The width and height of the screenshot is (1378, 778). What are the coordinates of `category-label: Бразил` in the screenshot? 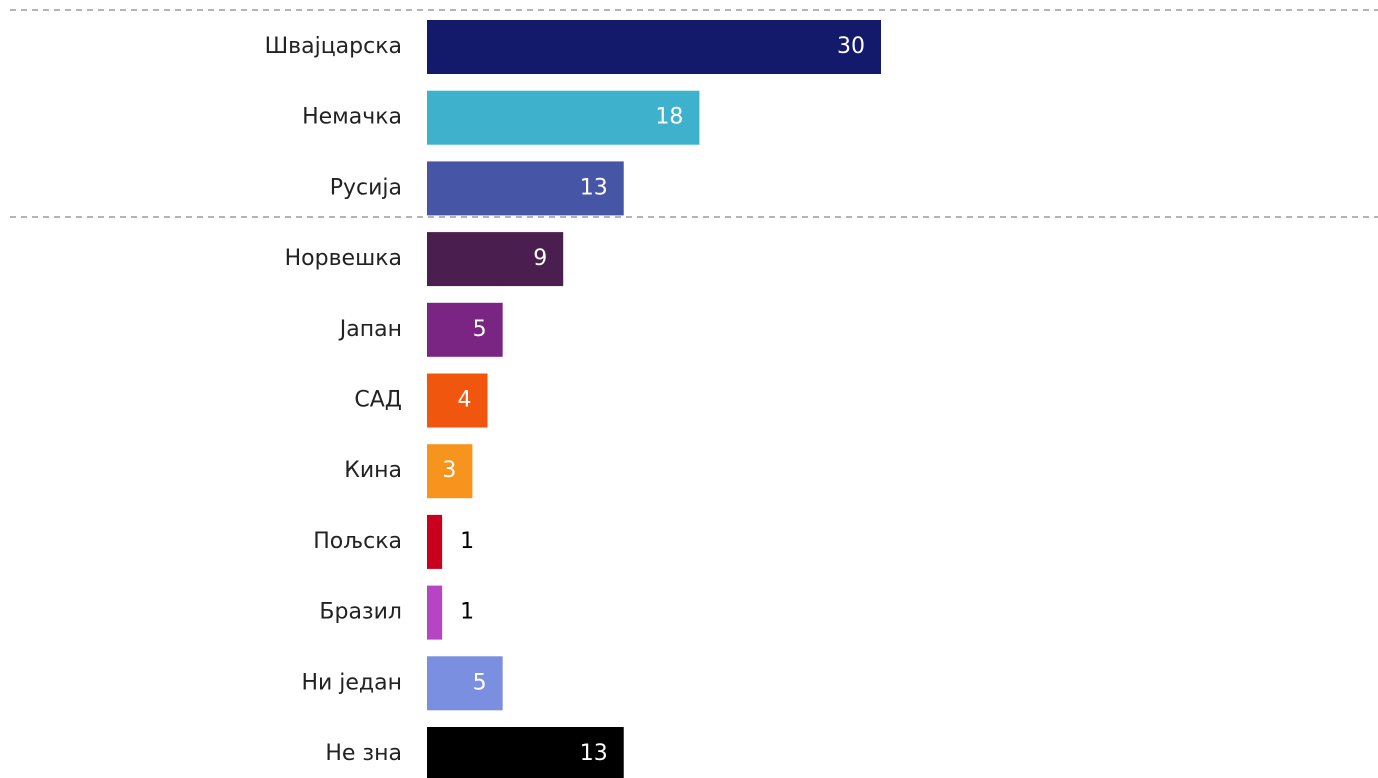 It's located at (360, 612).